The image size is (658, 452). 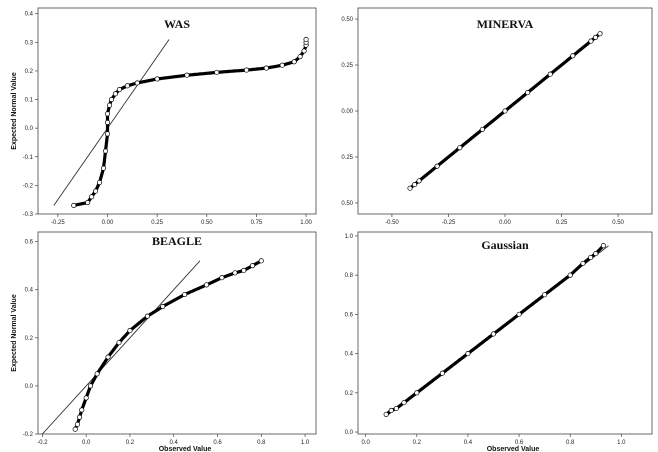 I want to click on y-tick-label: 0.8, so click(x=349, y=276).